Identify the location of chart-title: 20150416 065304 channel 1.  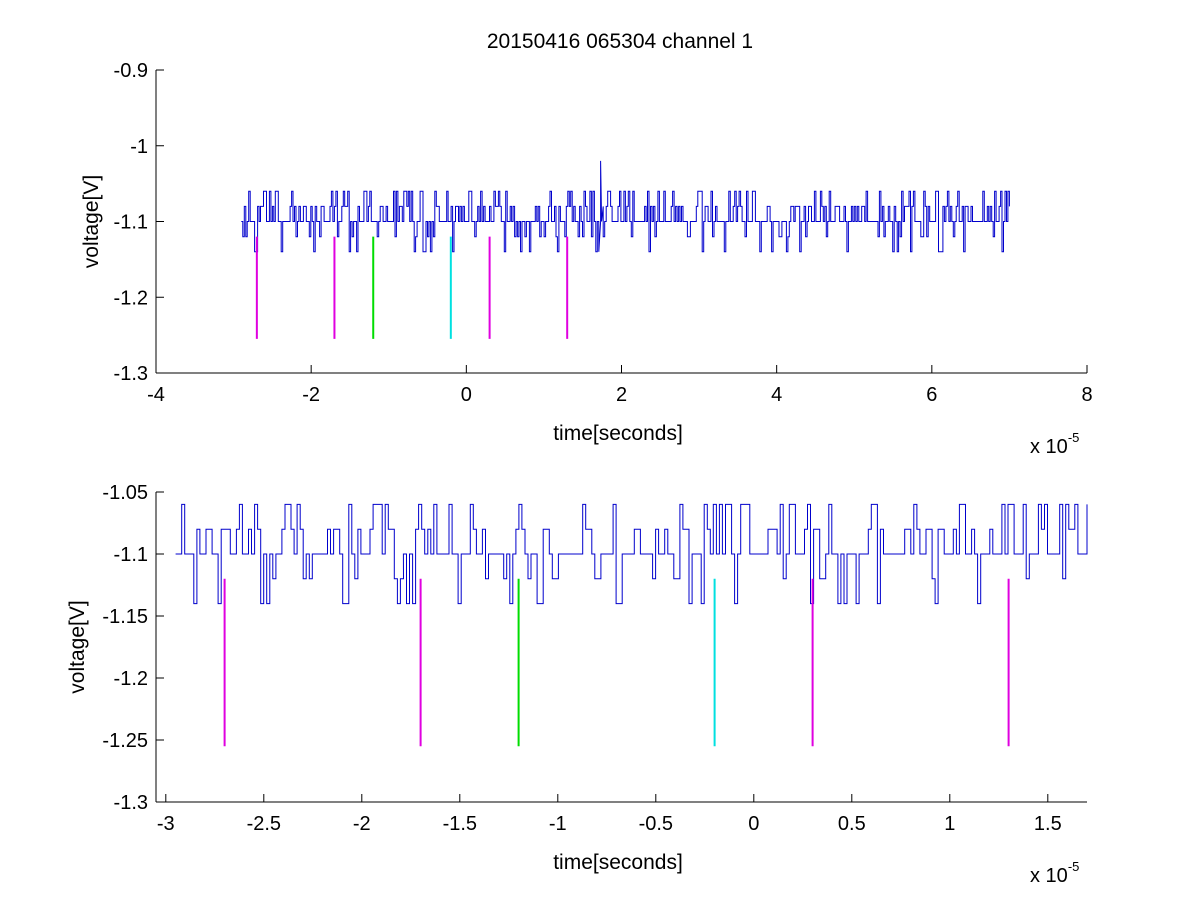
(620, 41).